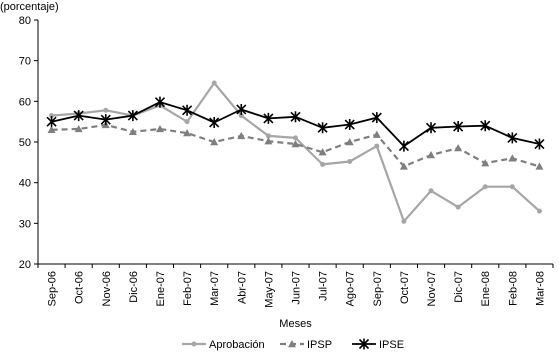 This screenshot has height=355, width=559. I want to click on x-tick-label: May-07, so click(269, 289).